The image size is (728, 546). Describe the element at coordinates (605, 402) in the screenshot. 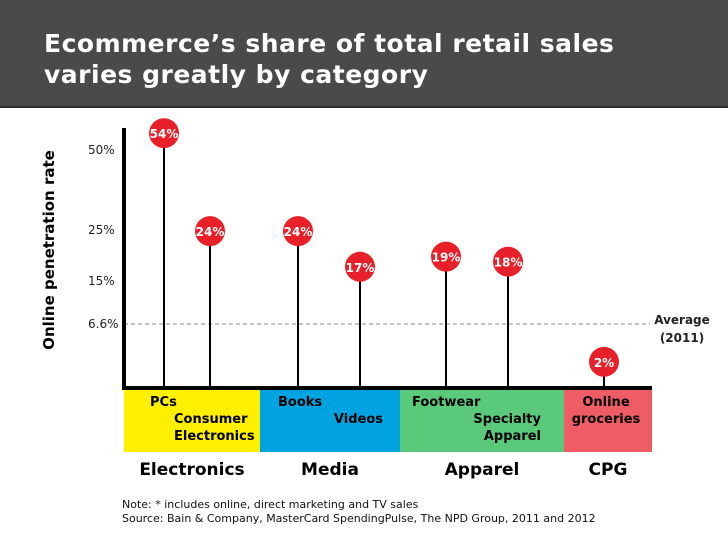

I see `category-label: Online` at that location.